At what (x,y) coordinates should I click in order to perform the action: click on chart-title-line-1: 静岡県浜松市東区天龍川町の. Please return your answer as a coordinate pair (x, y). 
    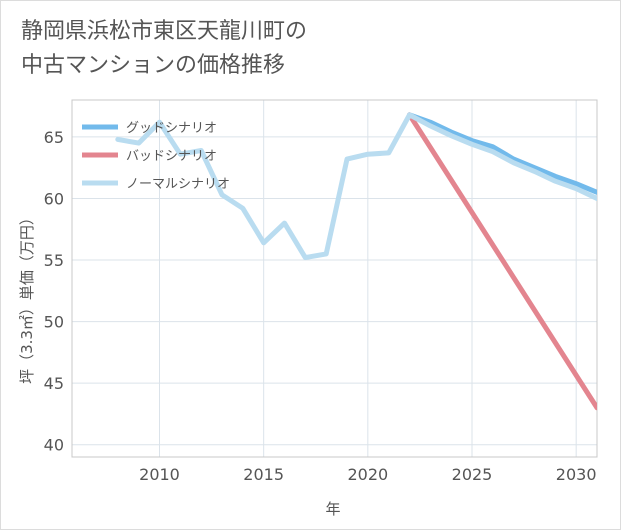
    Looking at the image, I should click on (164, 31).